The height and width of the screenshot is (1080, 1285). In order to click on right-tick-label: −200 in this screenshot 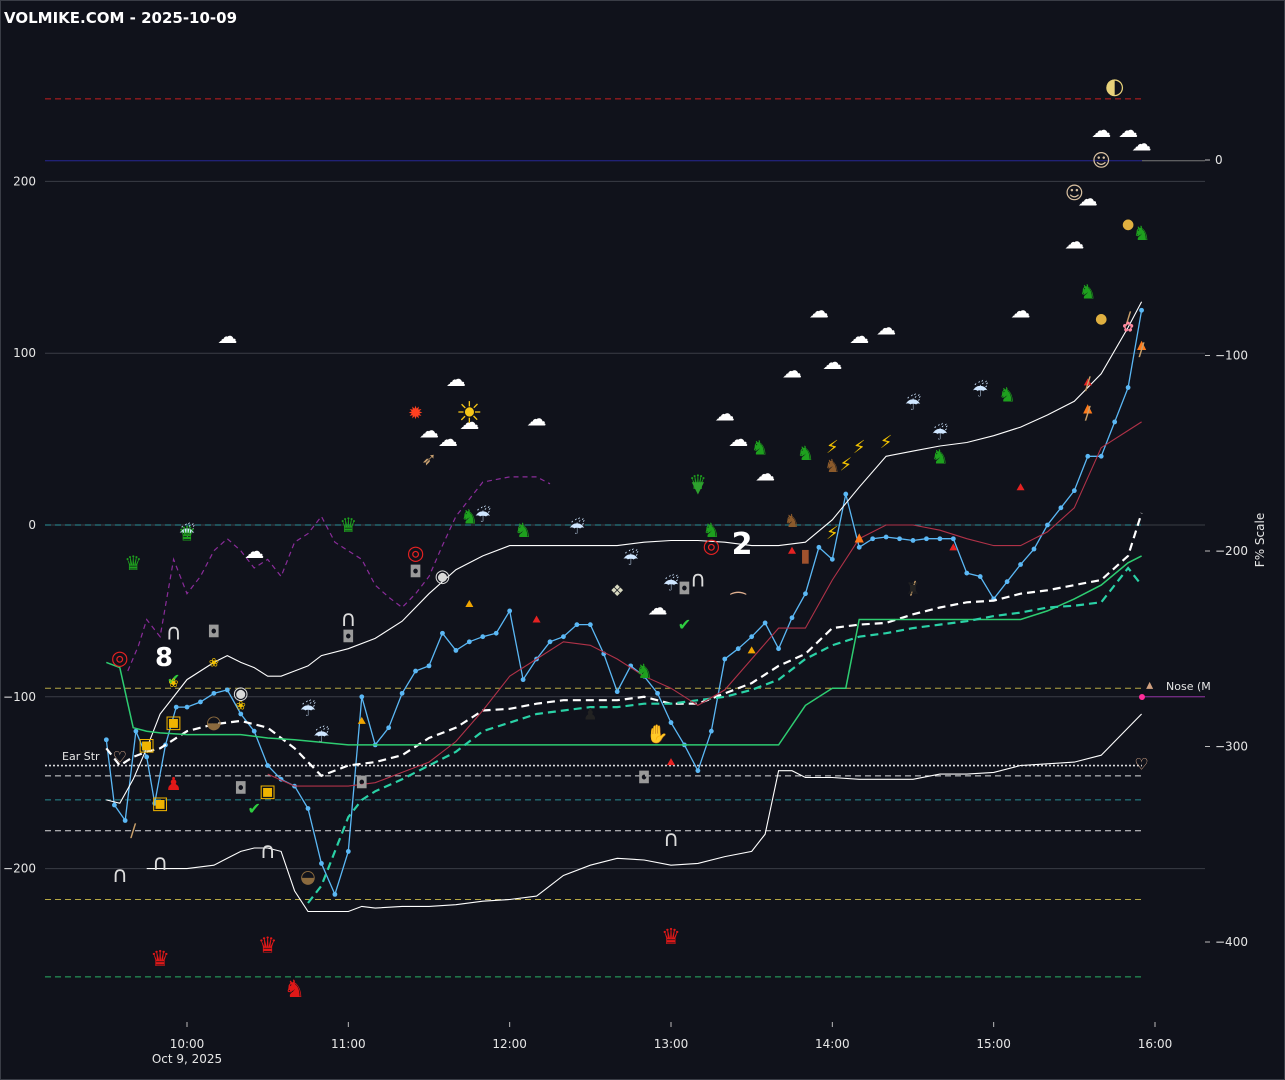, I will do `click(1231, 551)`.